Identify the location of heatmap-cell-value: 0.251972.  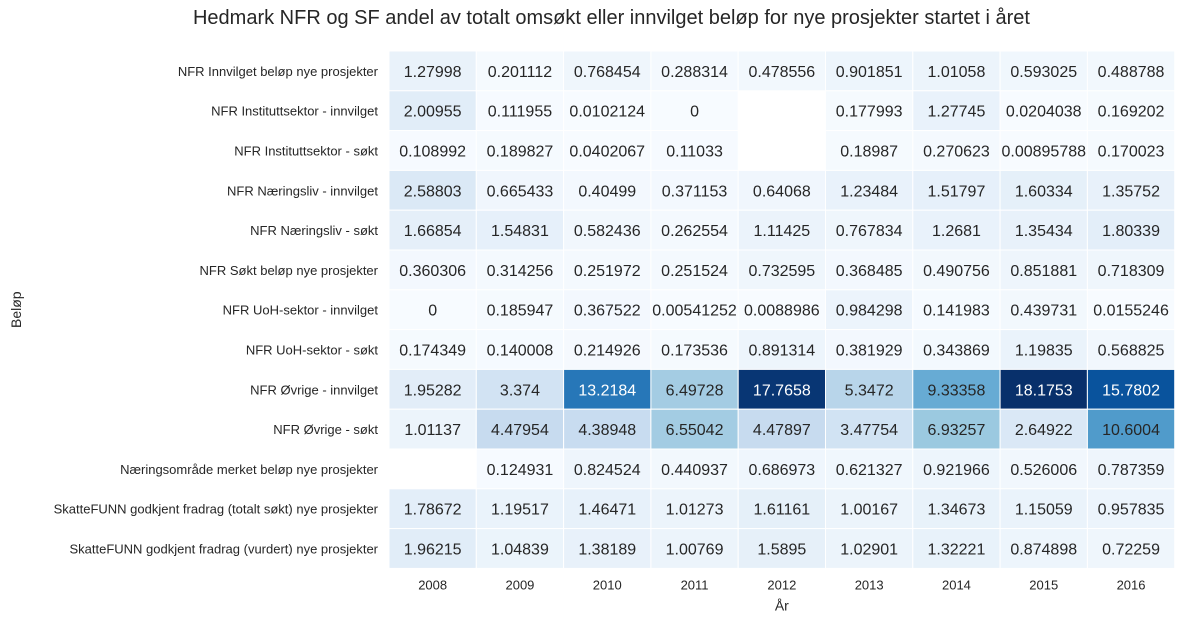
(607, 271).